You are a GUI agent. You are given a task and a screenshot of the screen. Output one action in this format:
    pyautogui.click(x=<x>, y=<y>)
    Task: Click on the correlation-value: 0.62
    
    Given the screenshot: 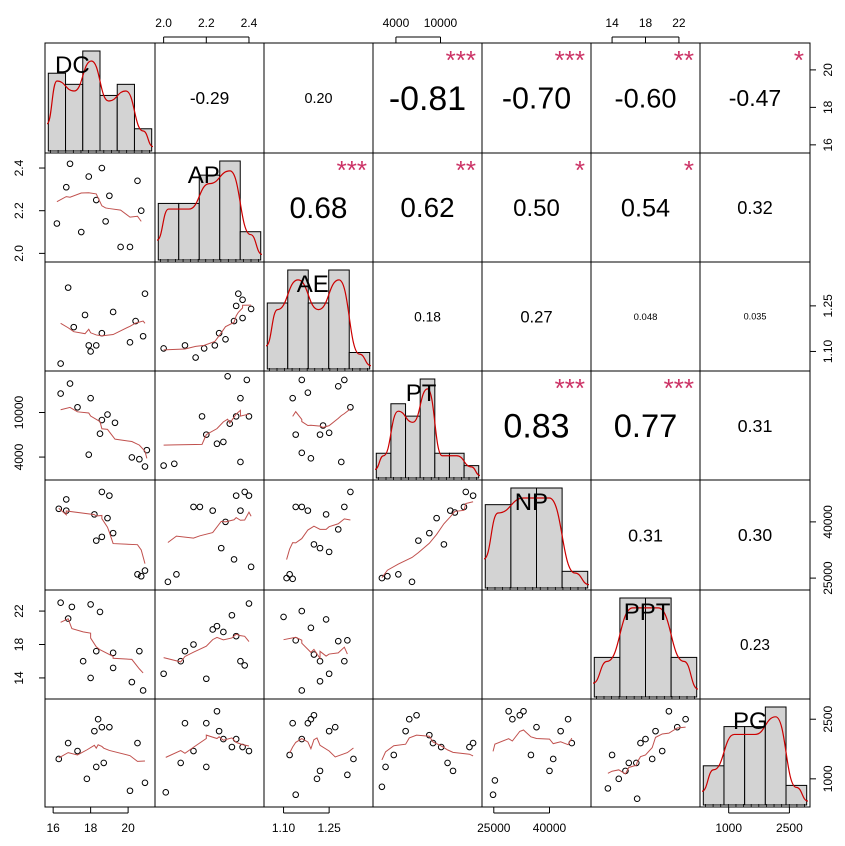 What is the action you would take?
    pyautogui.click(x=427, y=207)
    